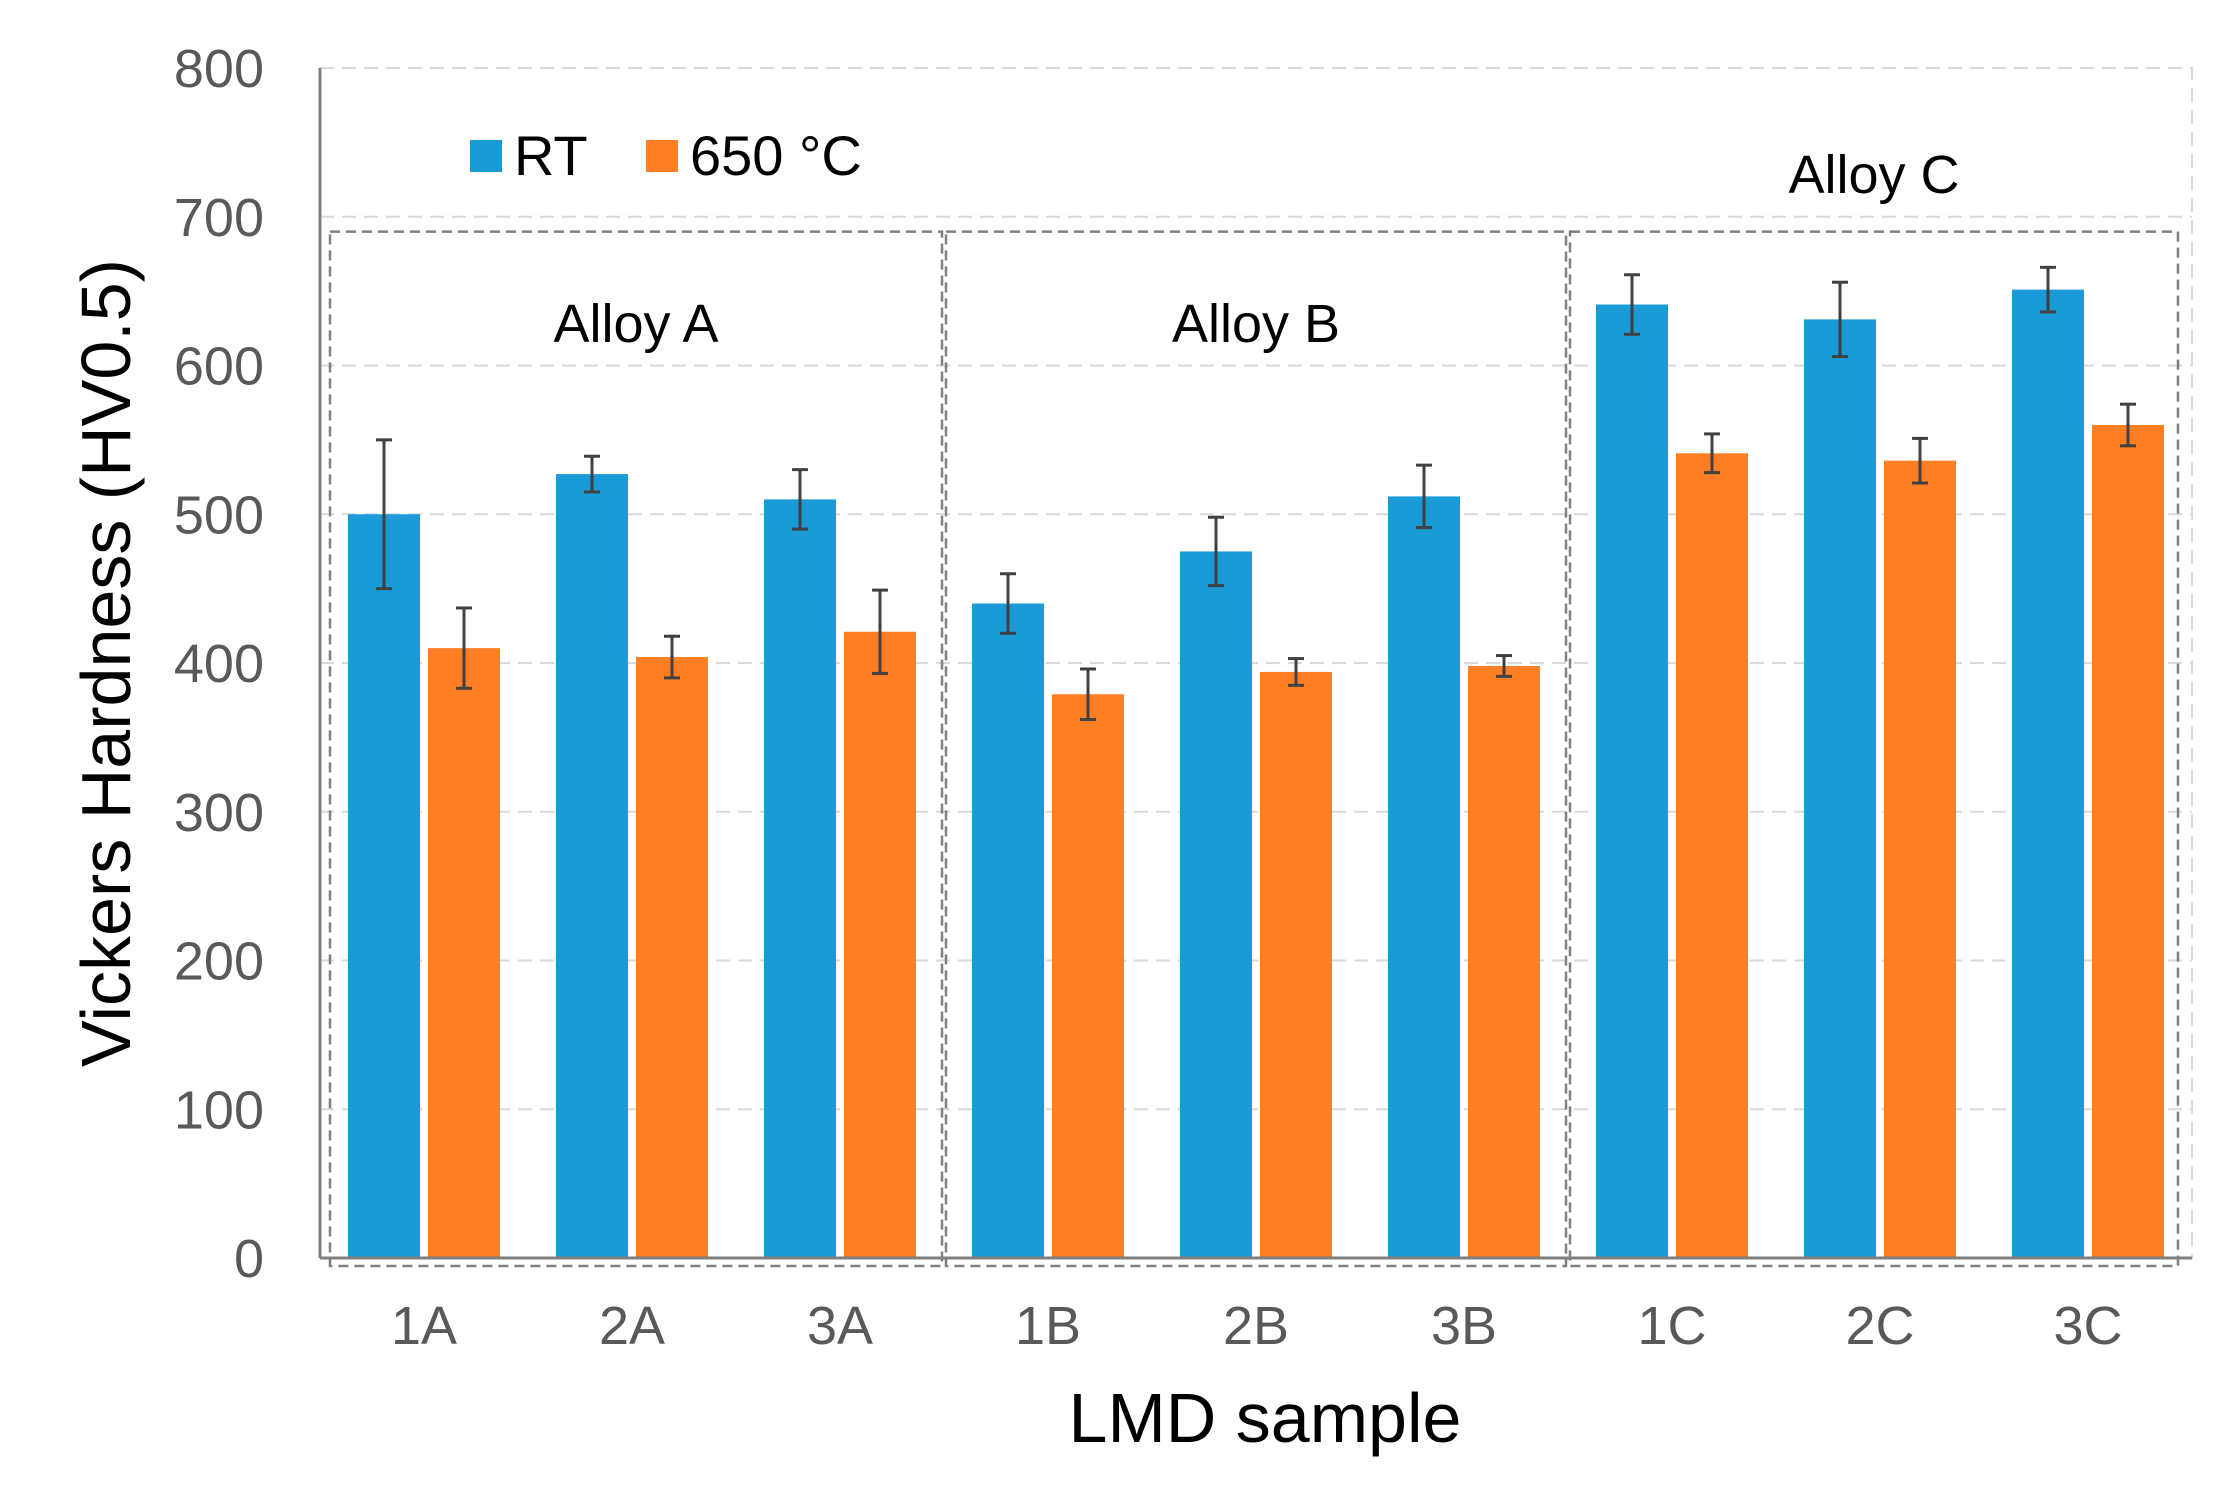 This screenshot has width=2222, height=1491. I want to click on y-axis-title: Vickers Hardness (HV0.5), so click(106, 663).